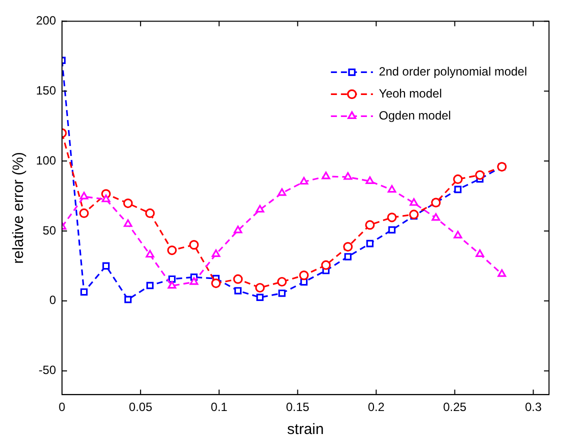 The image size is (565, 447). I want to click on x-tick-label: 0.3, so click(533, 407).